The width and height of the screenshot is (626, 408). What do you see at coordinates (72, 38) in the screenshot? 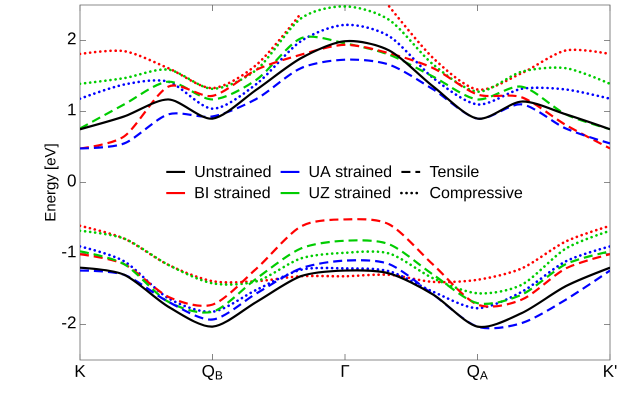
I see `y-tick-label: 2` at bounding box center [72, 38].